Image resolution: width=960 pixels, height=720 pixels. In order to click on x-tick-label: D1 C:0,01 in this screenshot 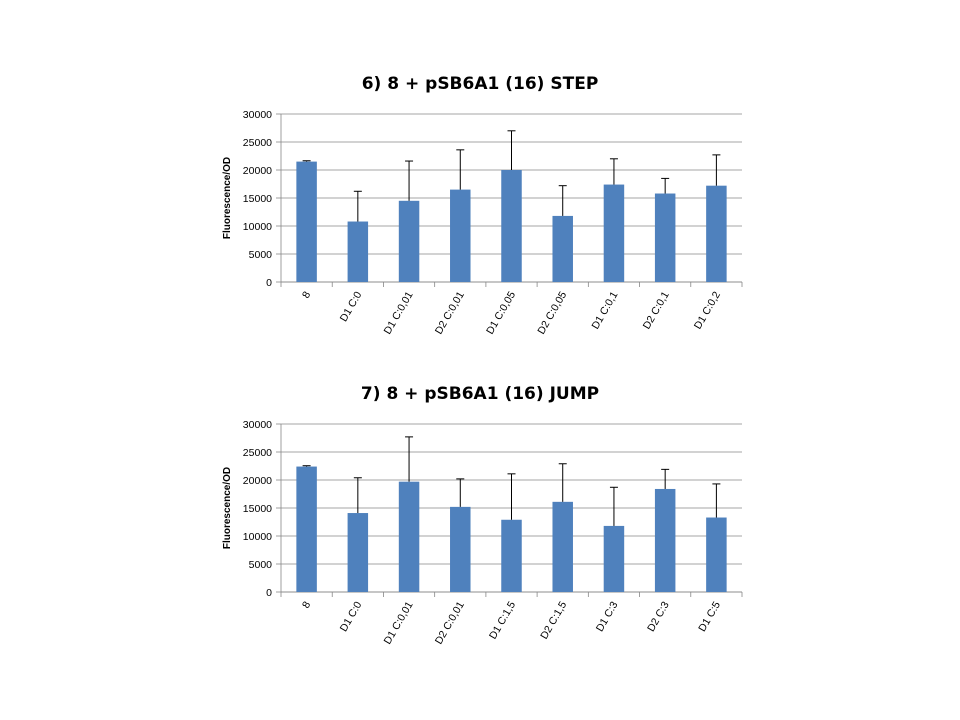, I will do `click(399, 622)`.